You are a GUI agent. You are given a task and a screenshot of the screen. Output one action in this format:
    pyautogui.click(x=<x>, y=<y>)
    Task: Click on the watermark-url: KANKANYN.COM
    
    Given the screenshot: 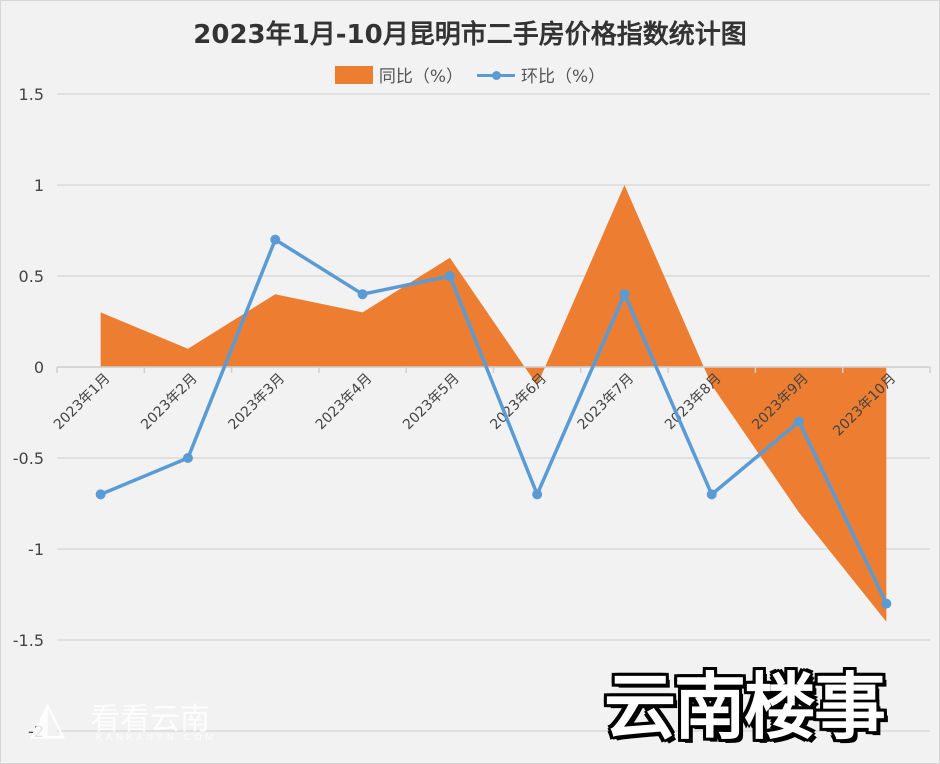 What is the action you would take?
    pyautogui.click(x=157, y=737)
    